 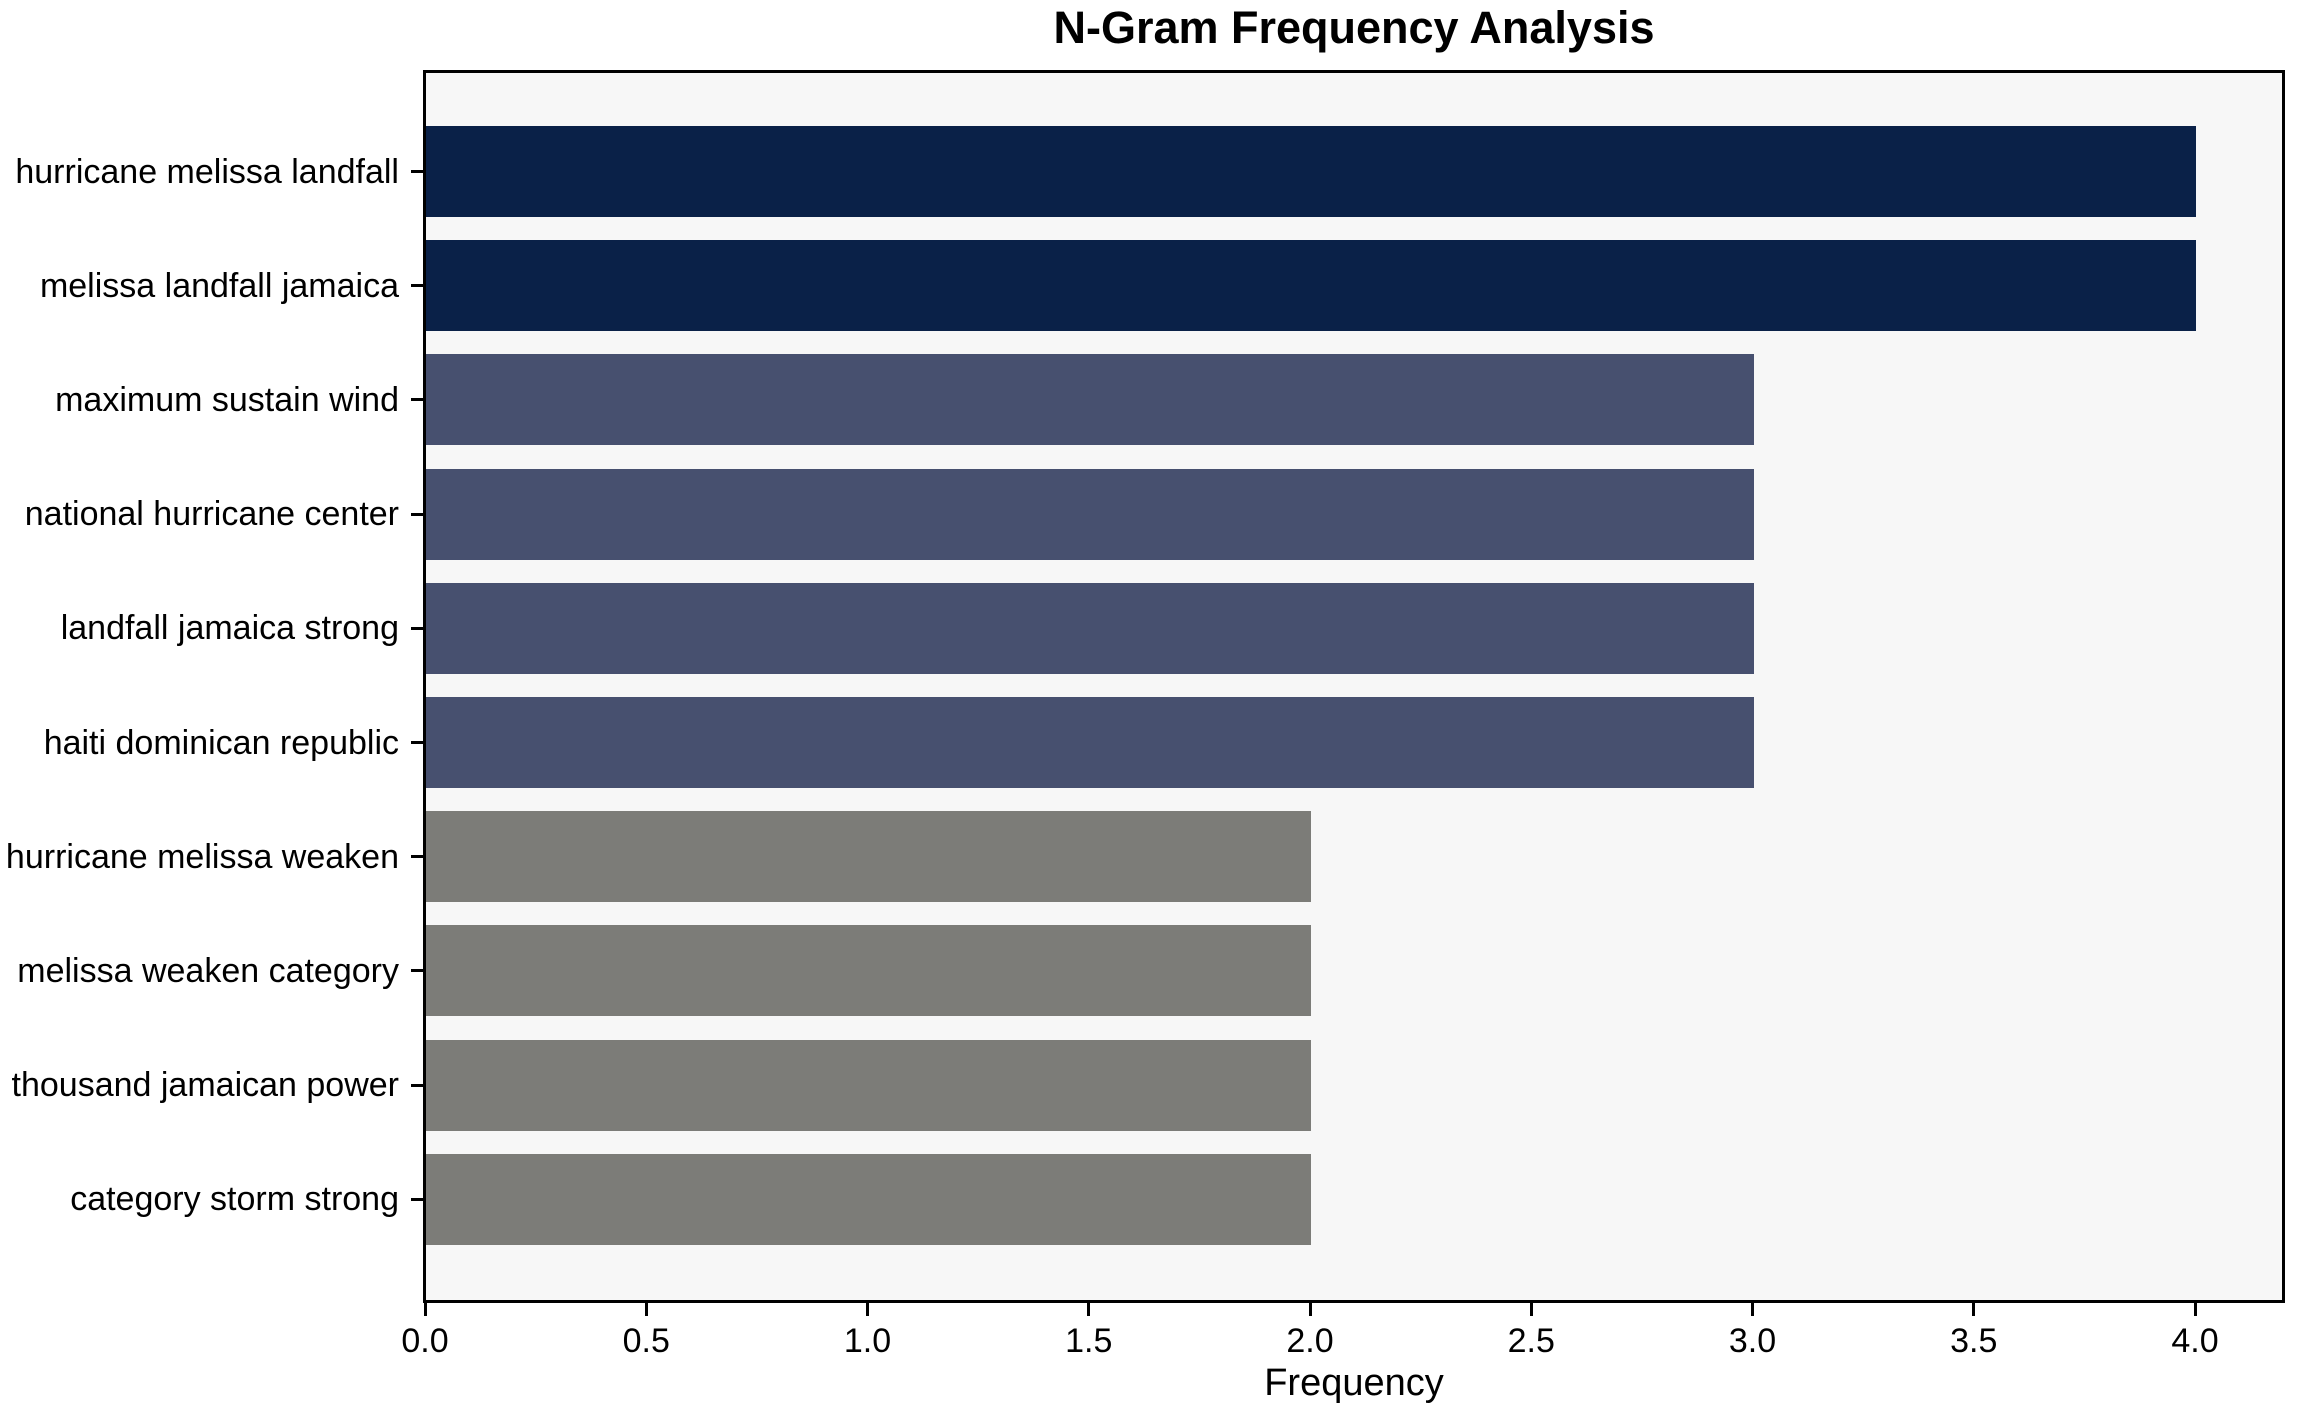 I want to click on bar-maximum-sustain-wind, so click(x=1090, y=400).